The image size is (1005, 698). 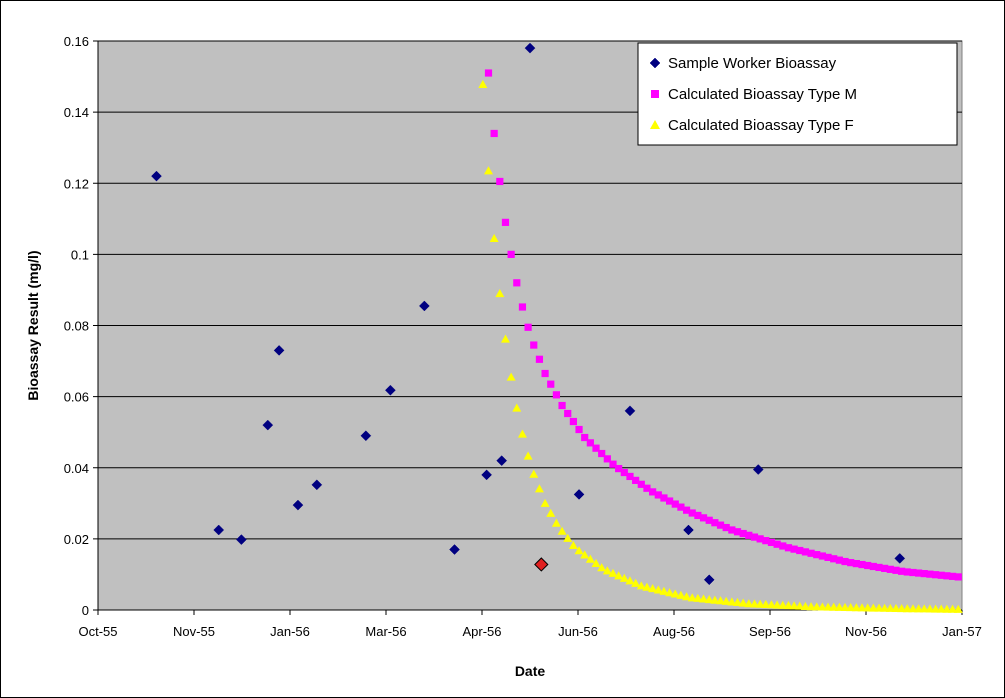 I want to click on legend-label: Calculated Bioassay Type F, so click(x=761, y=125).